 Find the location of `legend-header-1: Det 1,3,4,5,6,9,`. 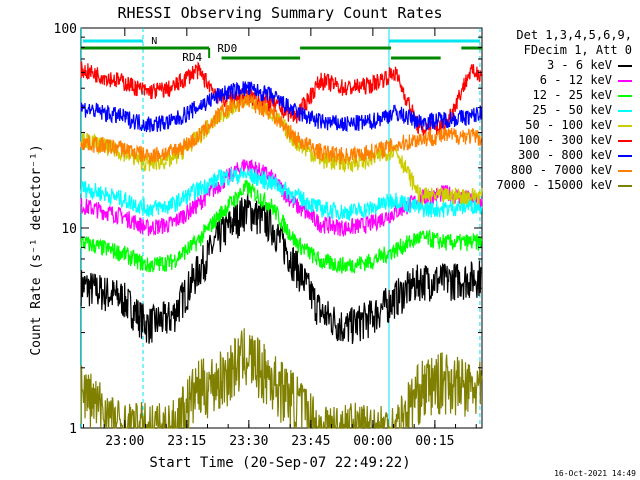

legend-header-1: Det 1,3,4,5,6,9, is located at coordinates (574, 35).